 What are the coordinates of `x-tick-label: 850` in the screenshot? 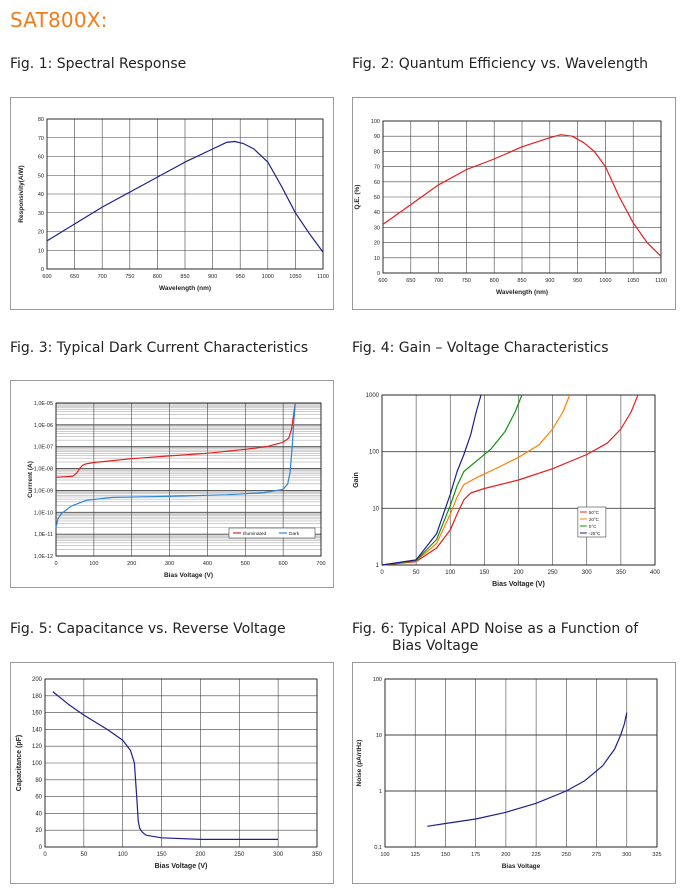 It's located at (521, 281).